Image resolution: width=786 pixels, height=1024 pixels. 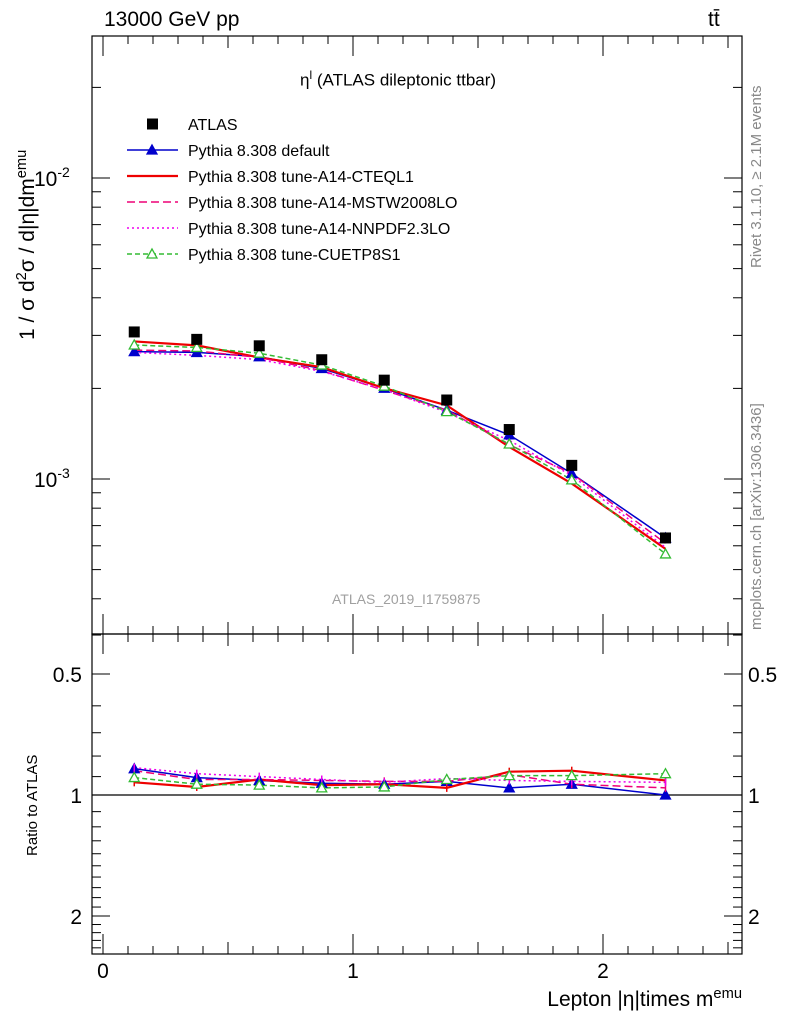 I want to click on y-tick-label: 10⁻³, so click(x=52, y=478).